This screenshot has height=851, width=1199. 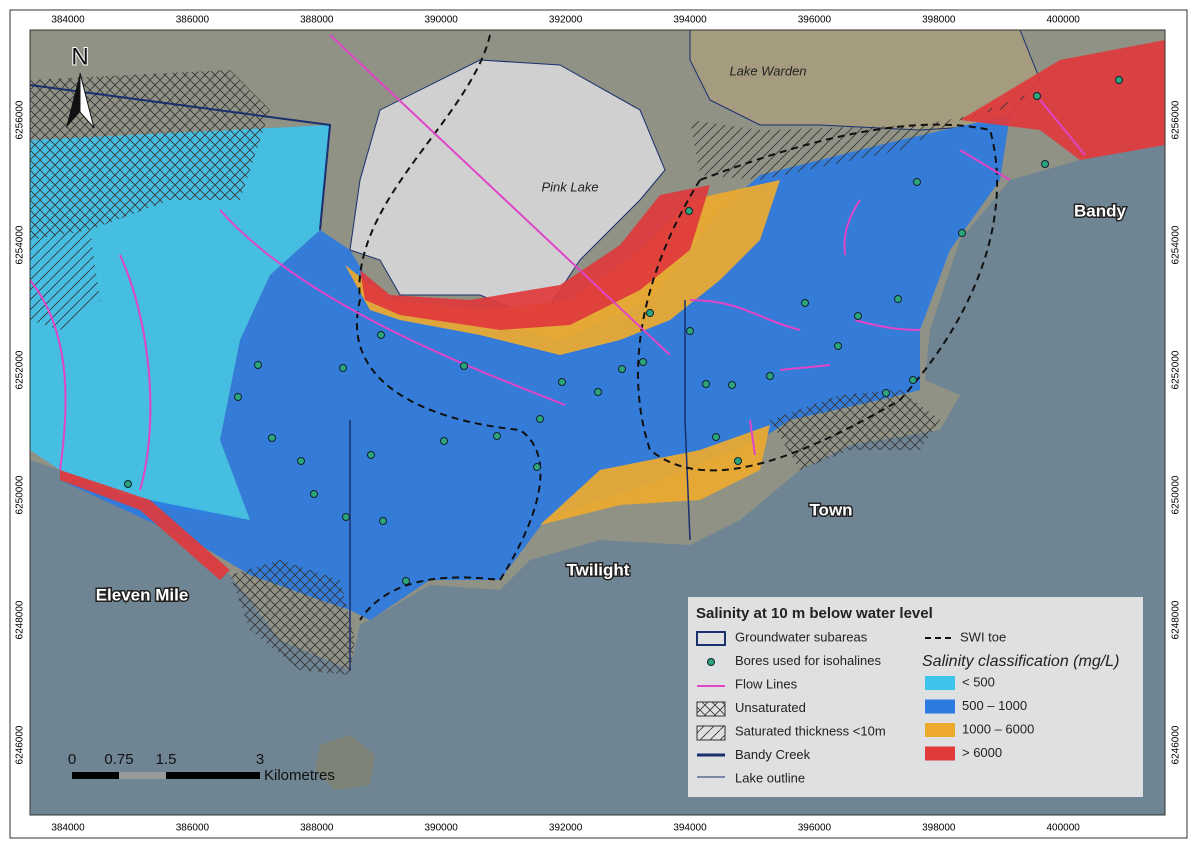 I want to click on zone-mid, so click(x=655, y=475).